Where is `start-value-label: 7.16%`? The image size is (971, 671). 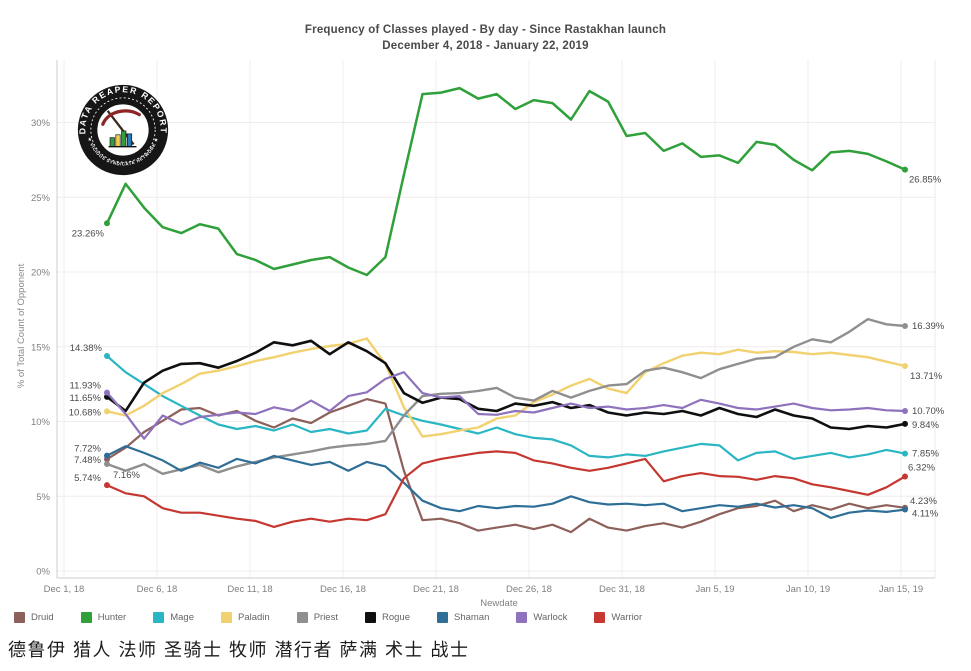
start-value-label: 7.16% is located at coordinates (126, 475).